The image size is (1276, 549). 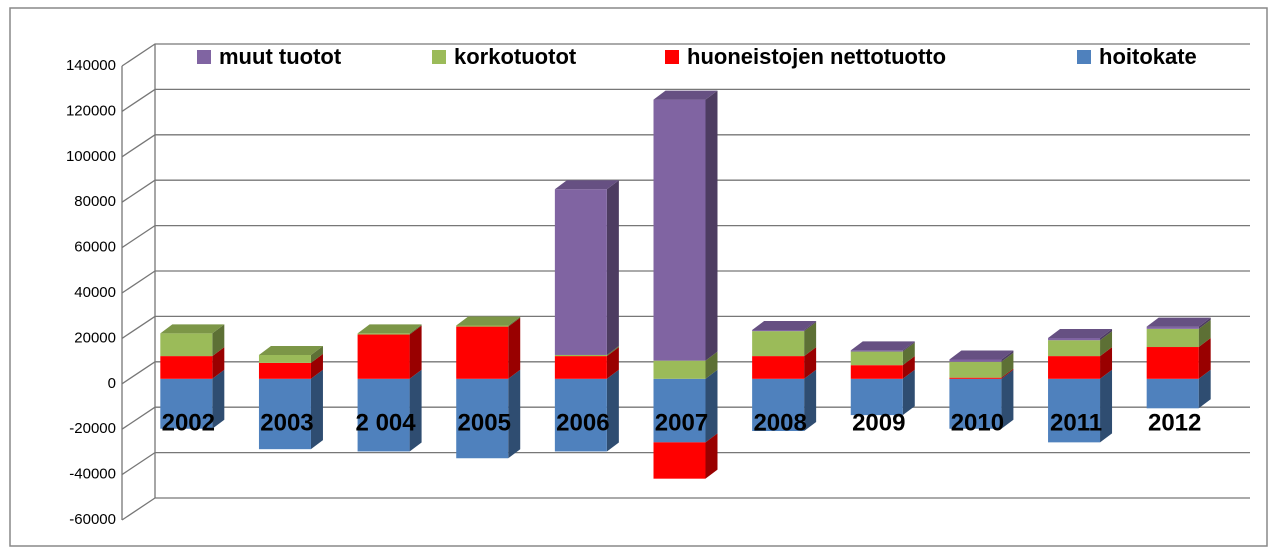 I want to click on y-tick-label: -40000, so click(x=92, y=474).